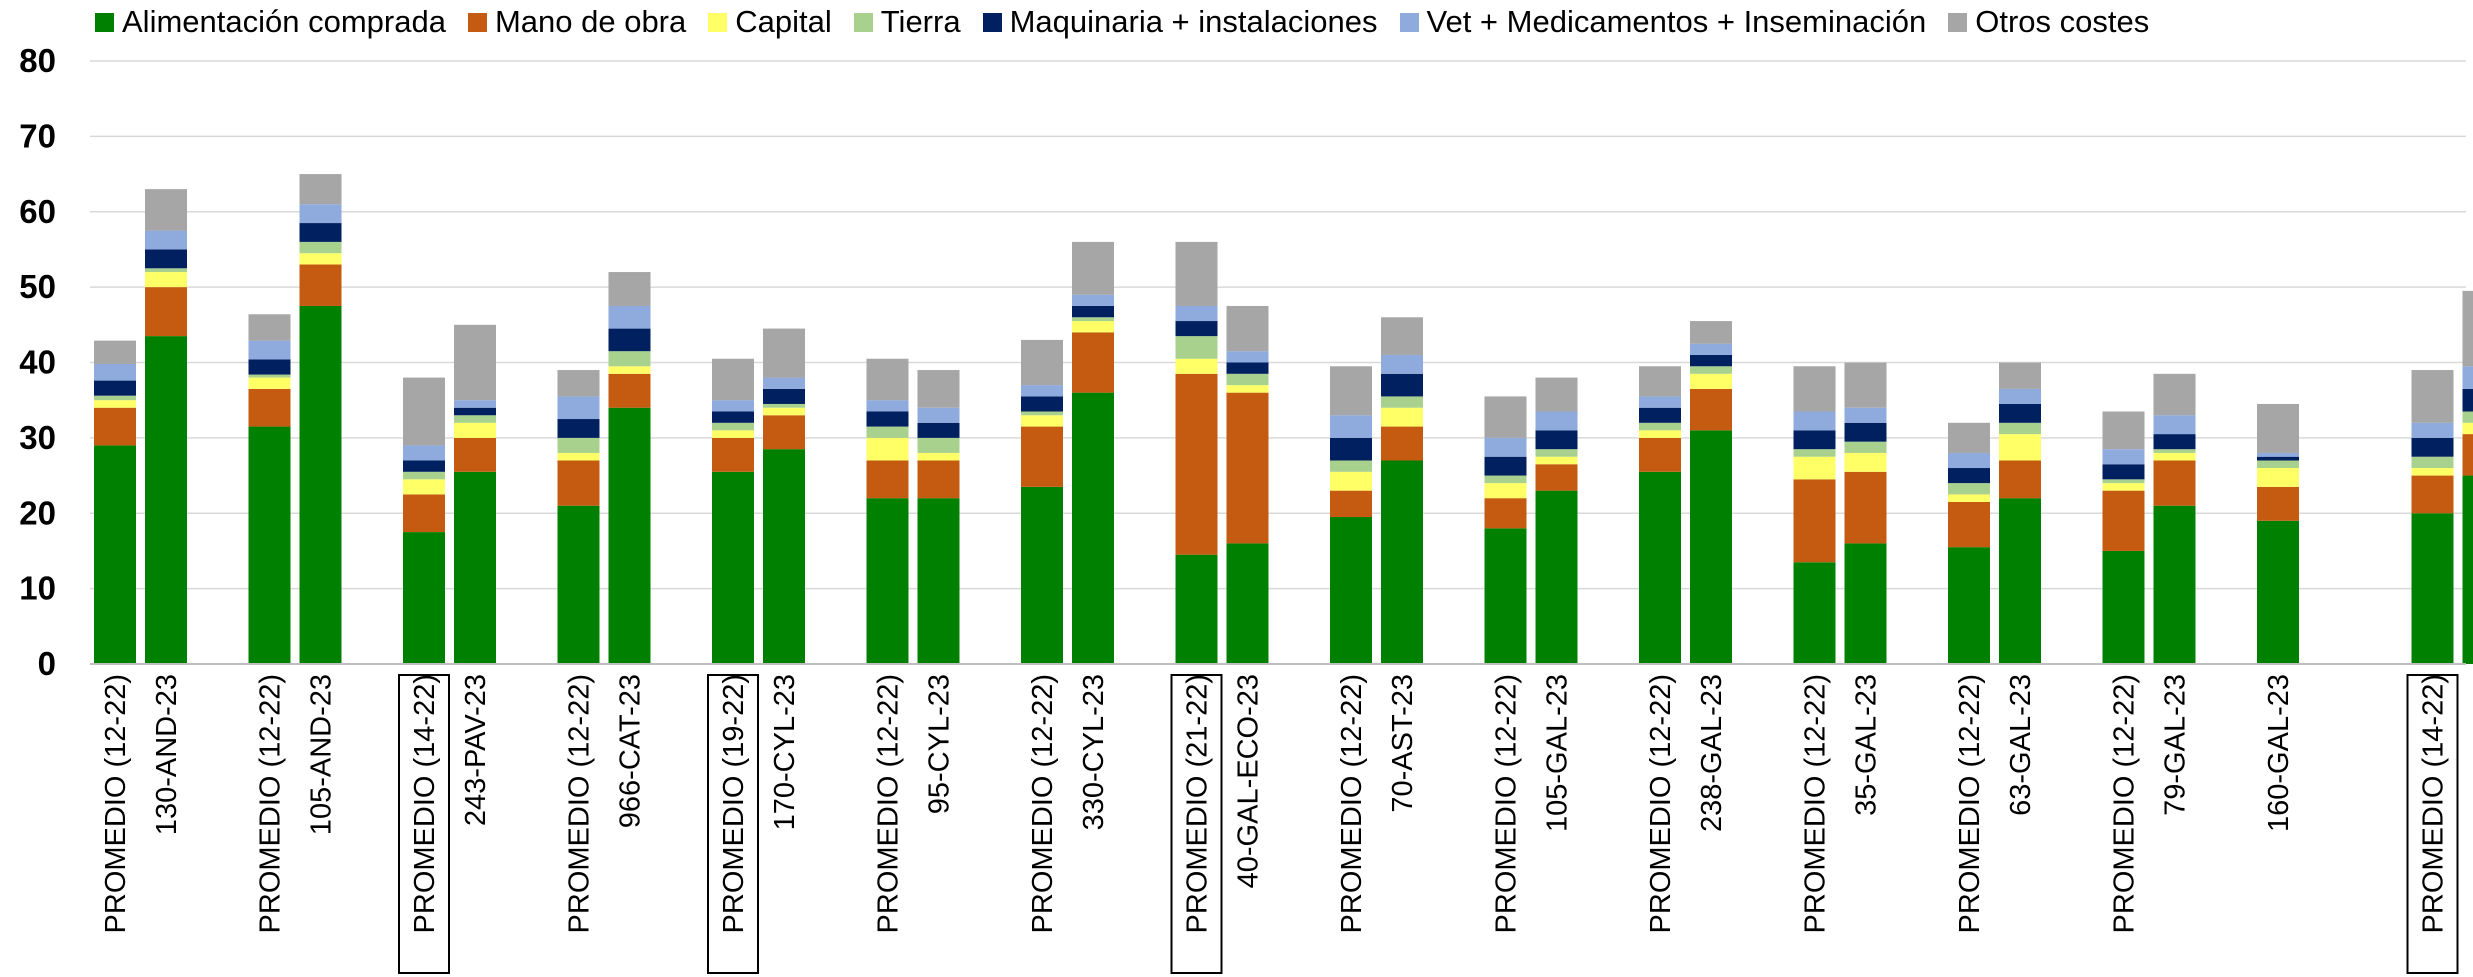 The height and width of the screenshot is (977, 2473). Describe the element at coordinates (785, 752) in the screenshot. I see `x-tick-label: 170-CYL-23` at that location.